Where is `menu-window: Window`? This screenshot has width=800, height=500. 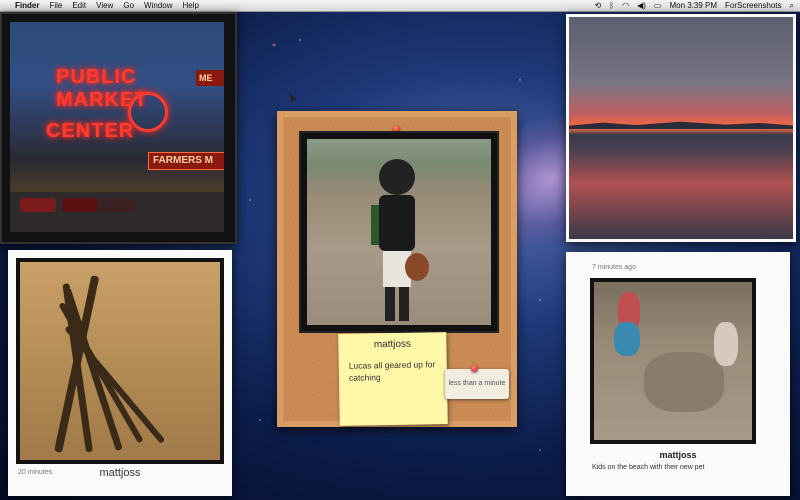
menu-window: Window is located at coordinates (158, 5).